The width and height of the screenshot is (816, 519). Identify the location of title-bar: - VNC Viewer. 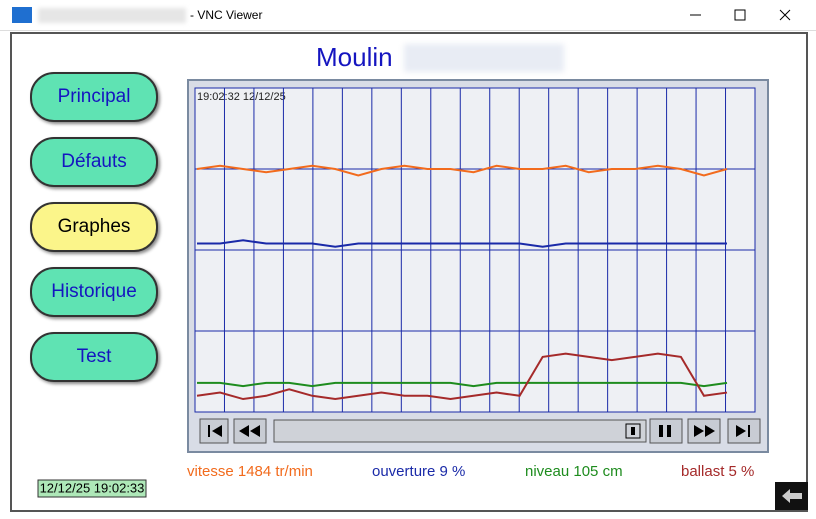
(408, 15).